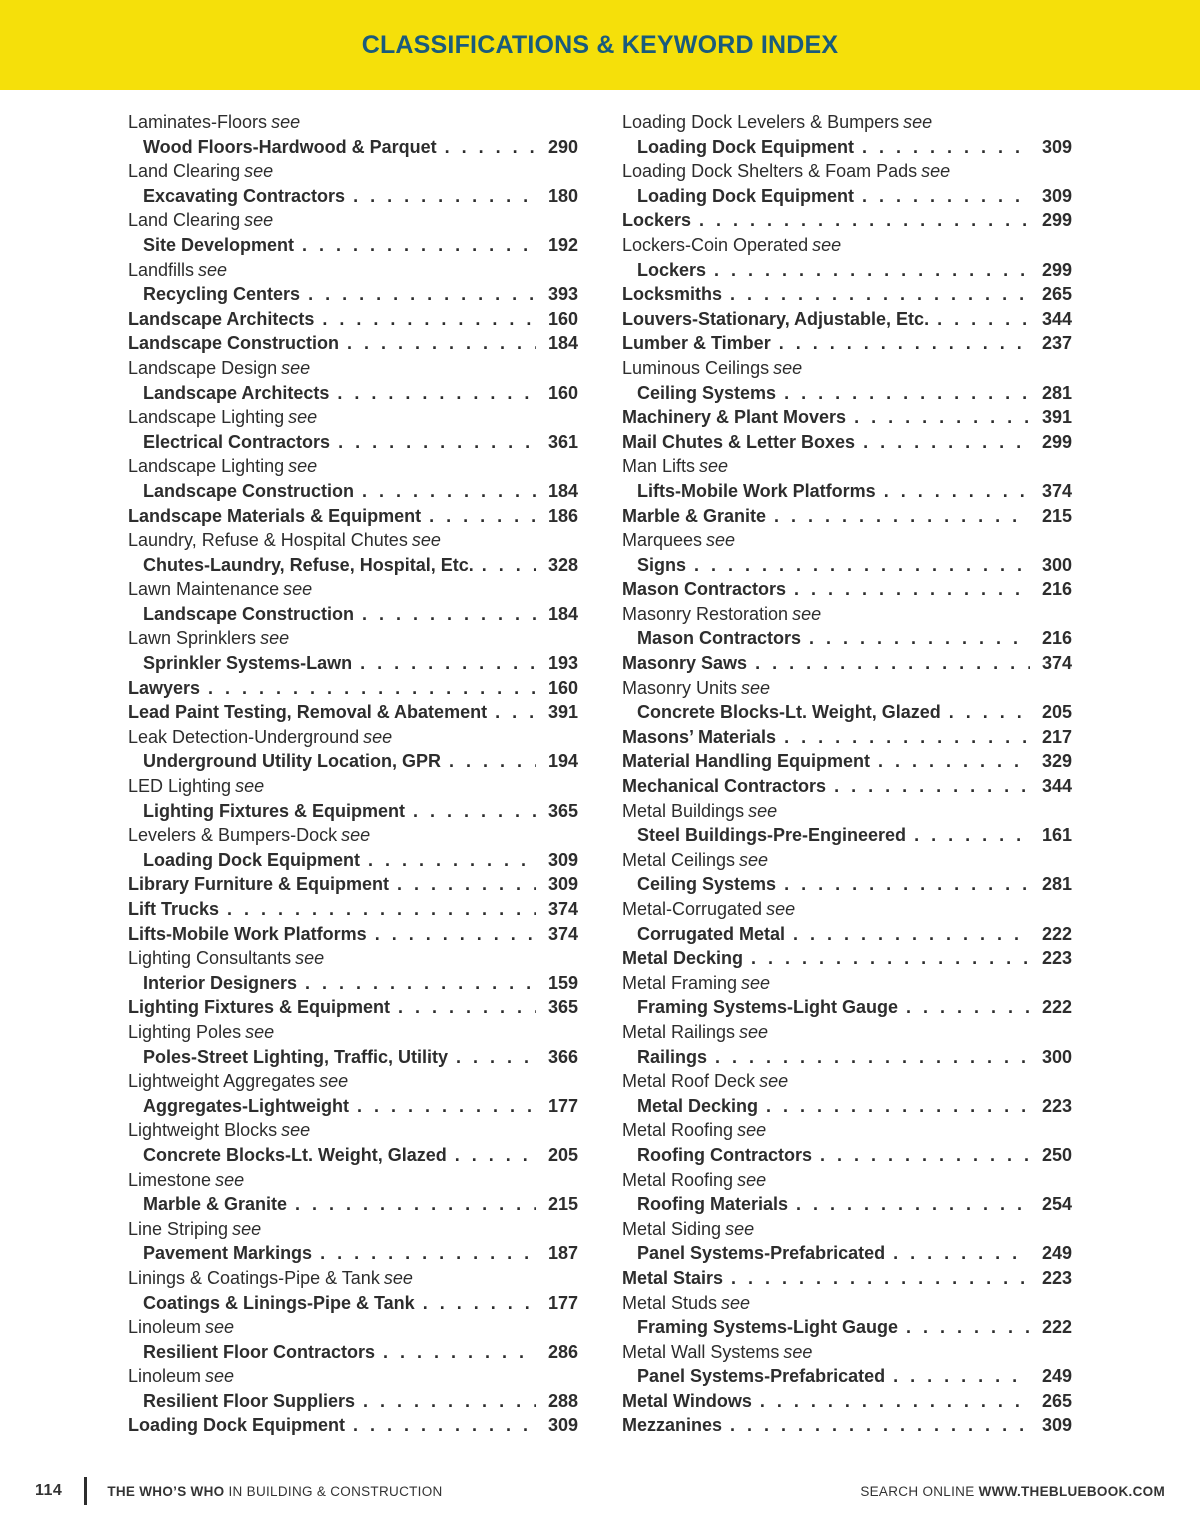 This screenshot has height=1539, width=1200. What do you see at coordinates (847, 934) in the screenshot?
I see `index-ref-entry: Corrugated Metal 222` at bounding box center [847, 934].